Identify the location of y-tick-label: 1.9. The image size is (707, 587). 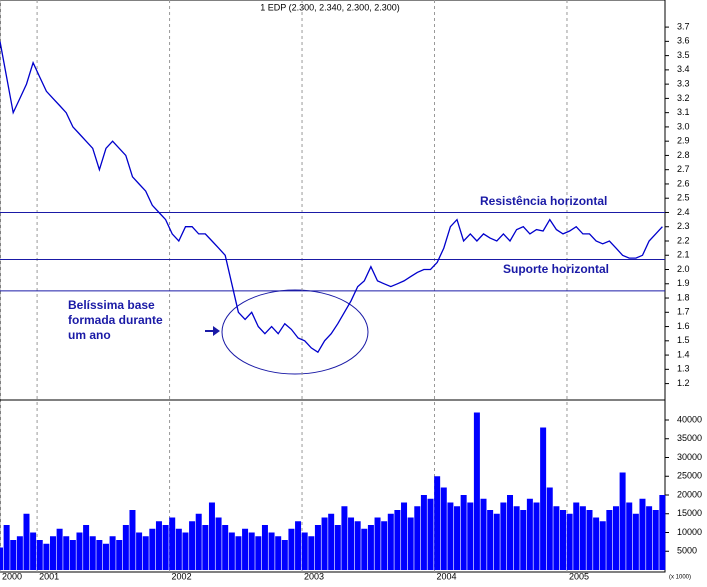
(683, 283).